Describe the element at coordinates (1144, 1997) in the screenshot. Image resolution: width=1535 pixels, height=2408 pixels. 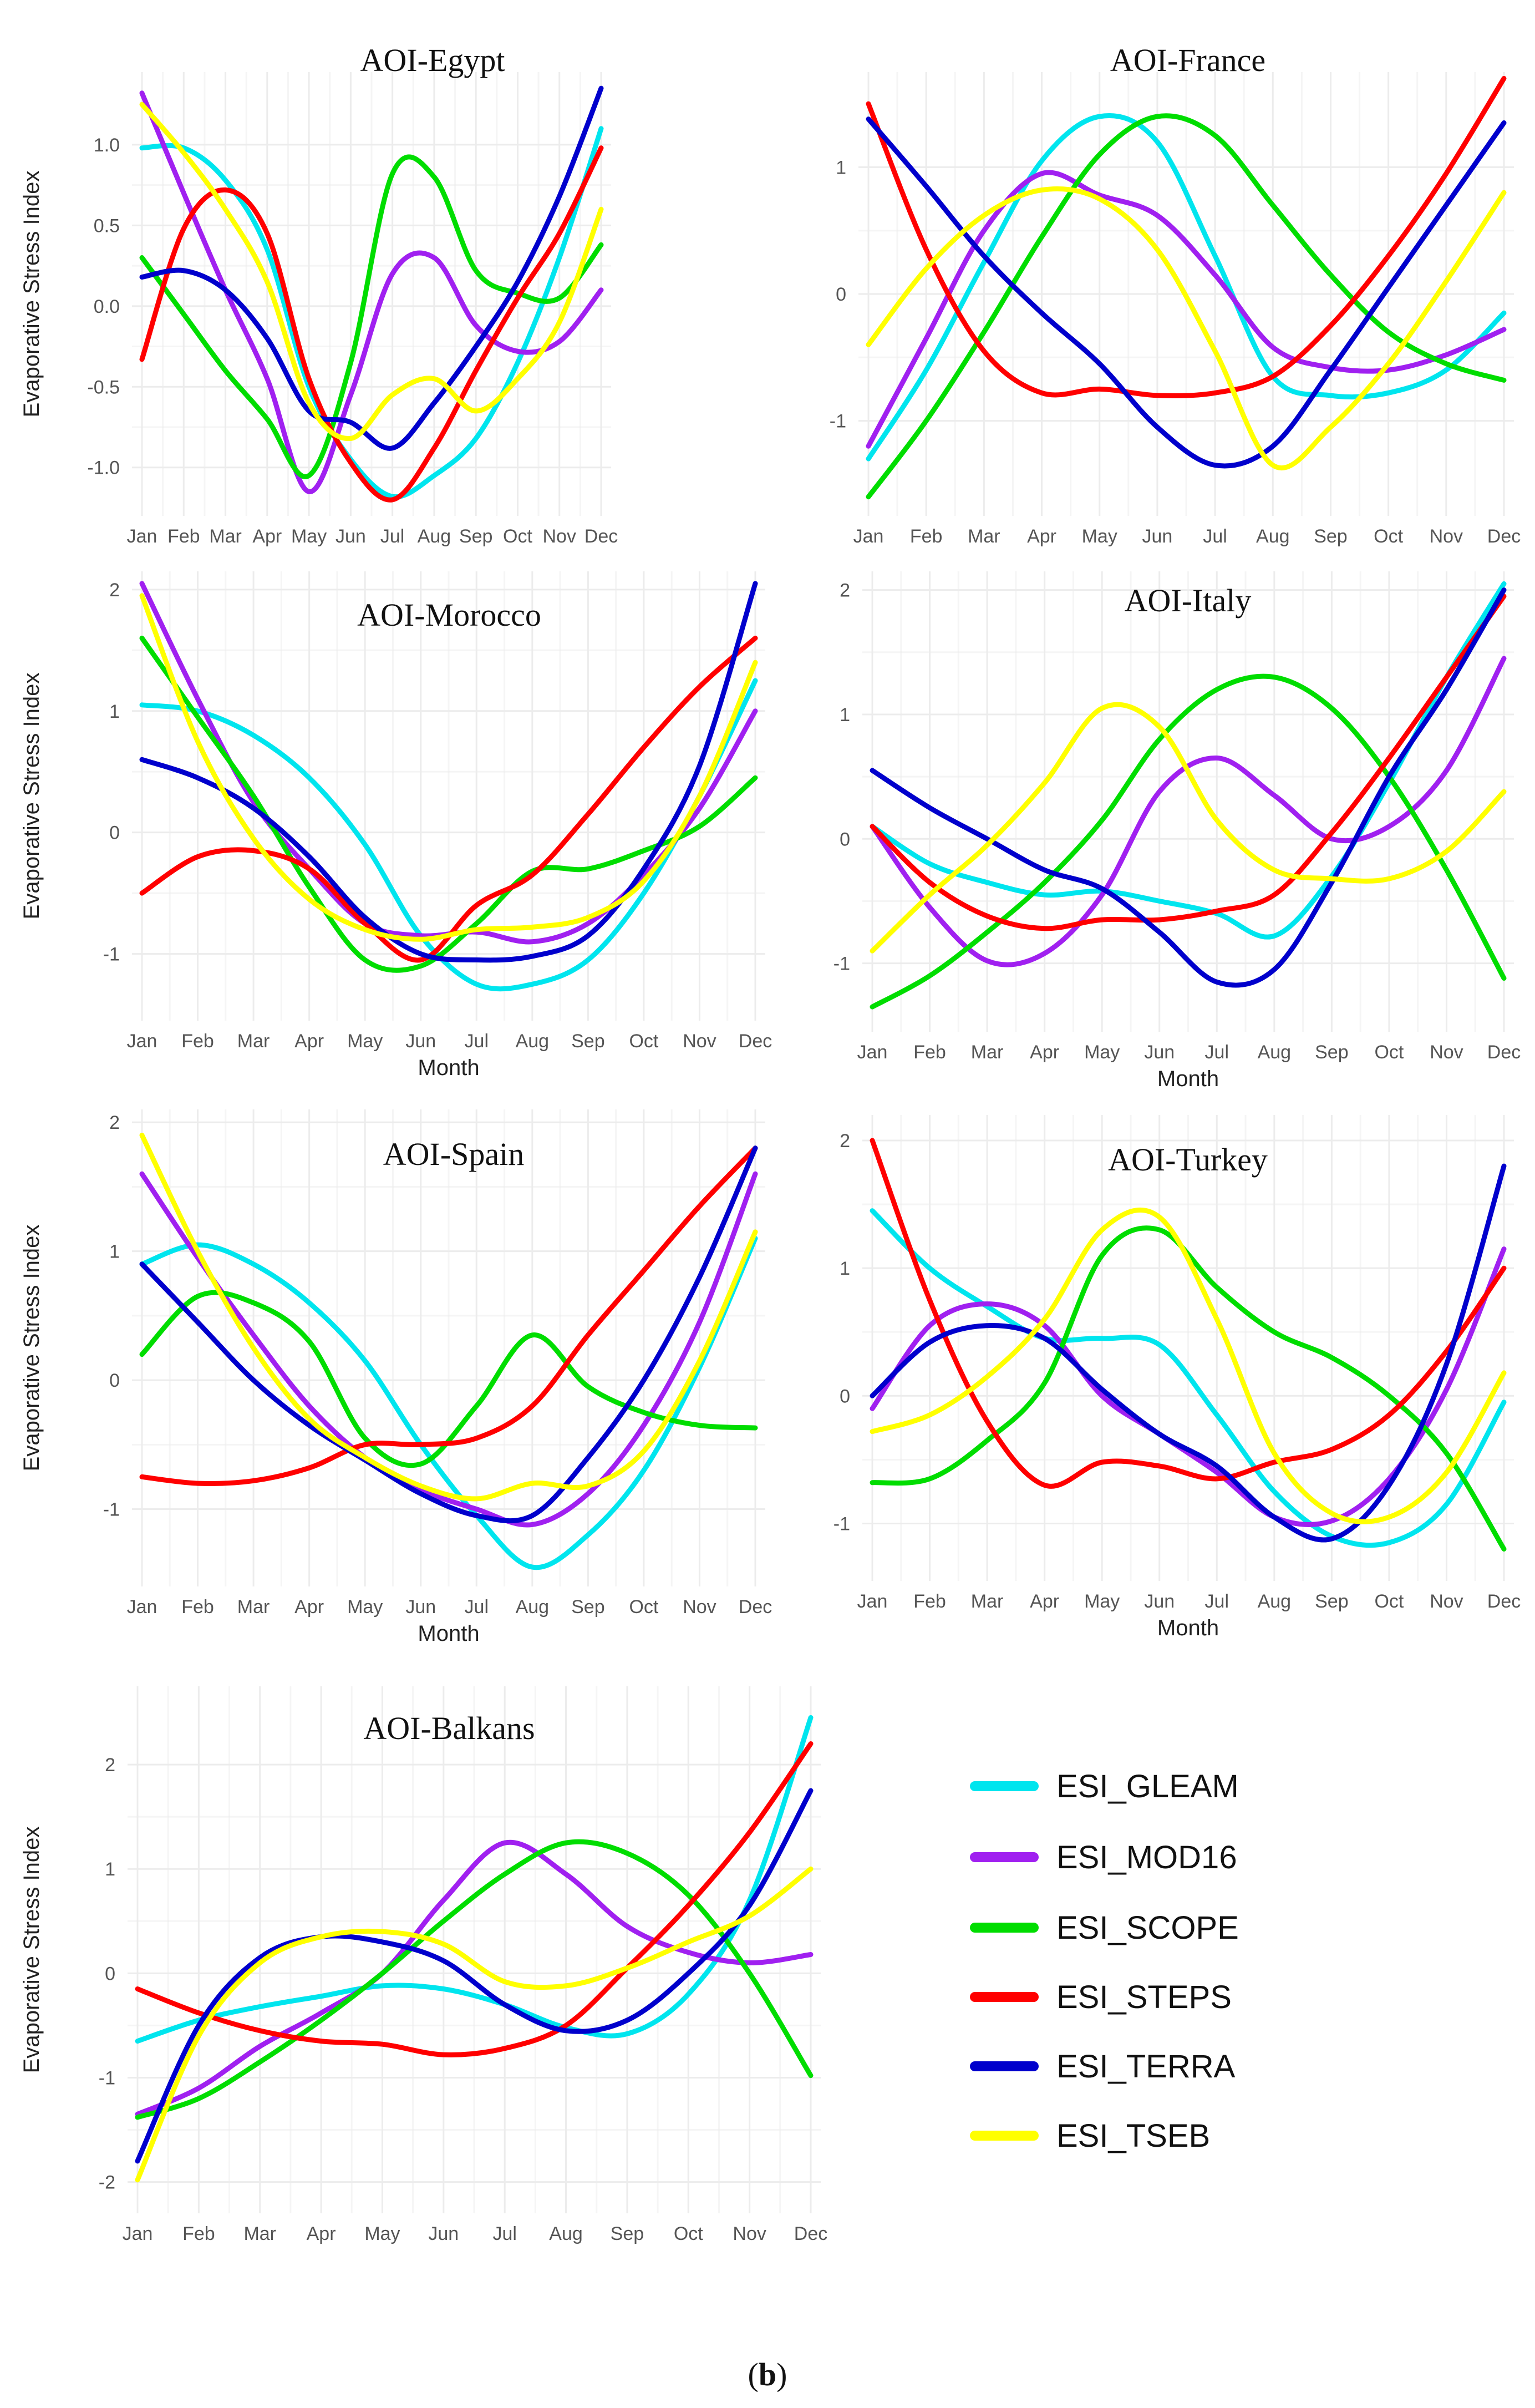
I see `legend-label-steps: ESI_STEPS` at that location.